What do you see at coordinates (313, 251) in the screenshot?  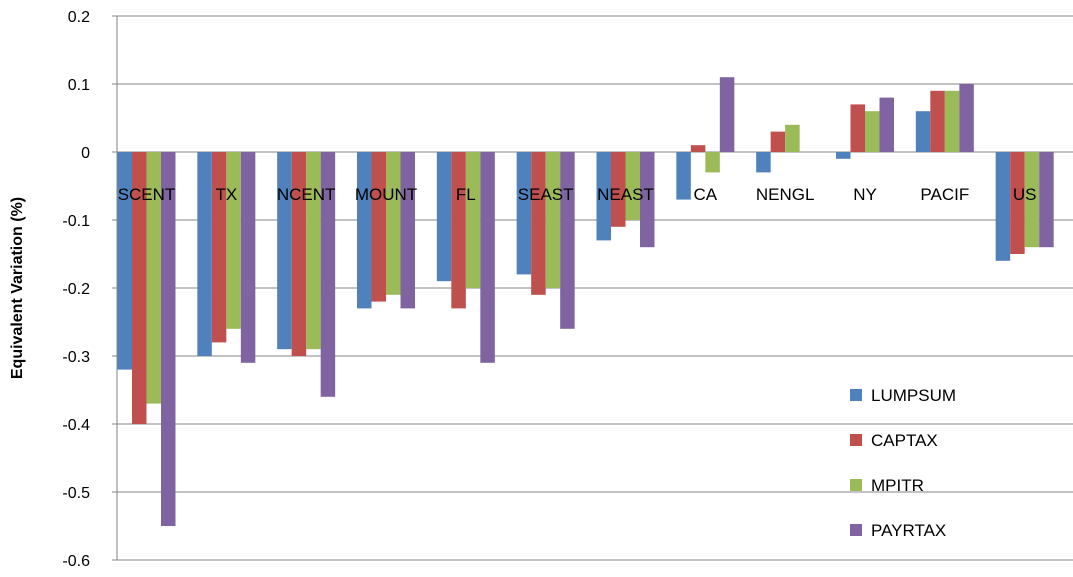 I see `bar-mpitr-ncent` at bounding box center [313, 251].